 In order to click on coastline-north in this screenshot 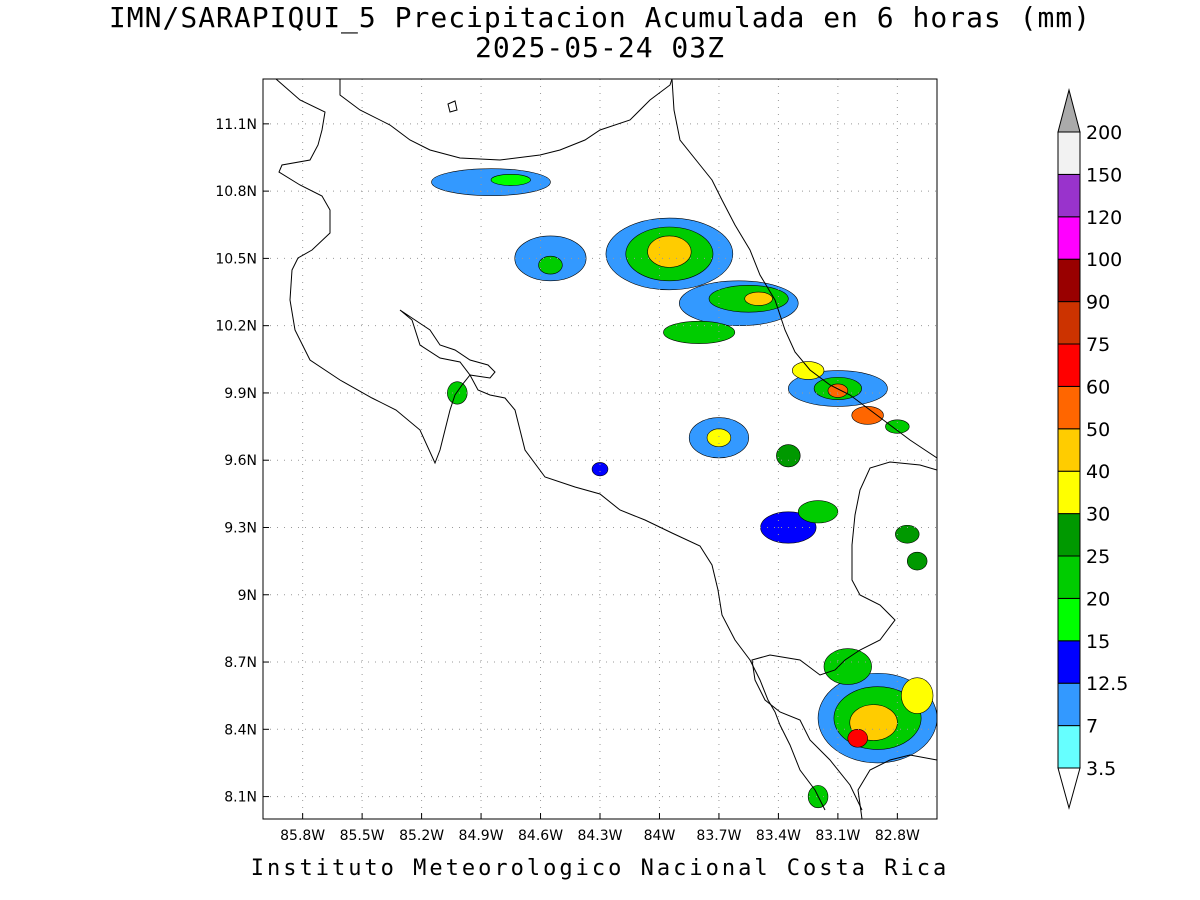, I will do `click(506, 120)`.